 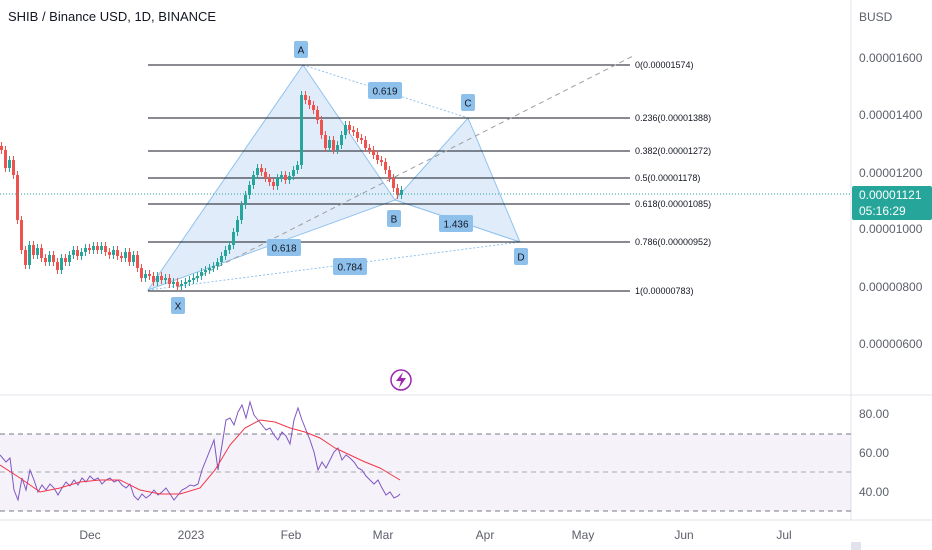 I want to click on ratio-label-2: 1.436, so click(x=456, y=223).